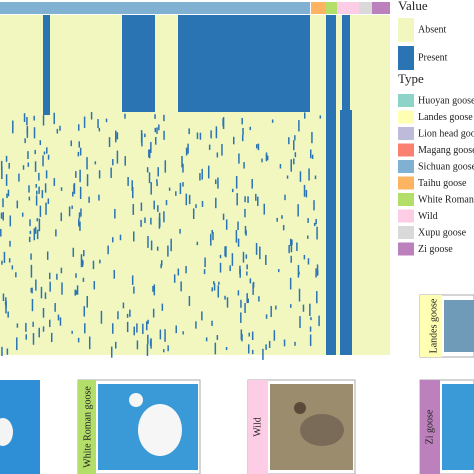 Image resolution: width=474 pixels, height=474 pixels. Describe the element at coordinates (445, 117) in the screenshot. I see `legend-label: Landes goose` at that location.